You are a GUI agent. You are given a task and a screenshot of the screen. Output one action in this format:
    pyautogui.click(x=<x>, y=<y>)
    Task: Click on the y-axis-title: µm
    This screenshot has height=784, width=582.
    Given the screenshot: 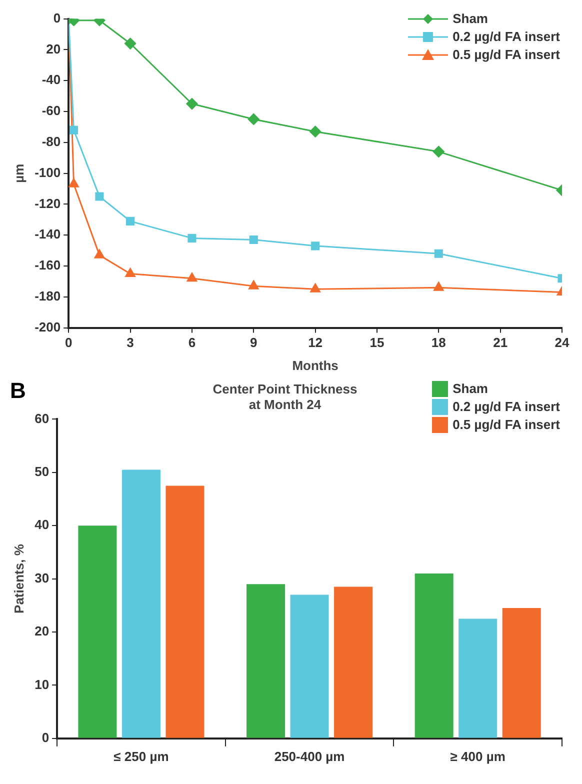 What is the action you would take?
    pyautogui.click(x=18, y=173)
    